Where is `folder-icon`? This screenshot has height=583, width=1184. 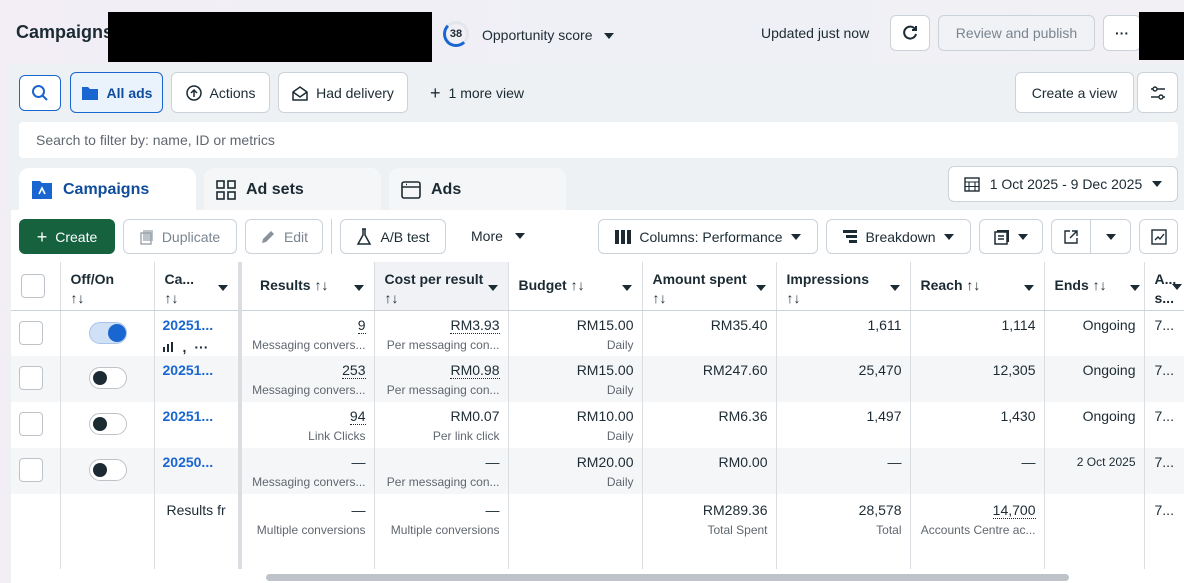
folder-icon is located at coordinates (89, 93).